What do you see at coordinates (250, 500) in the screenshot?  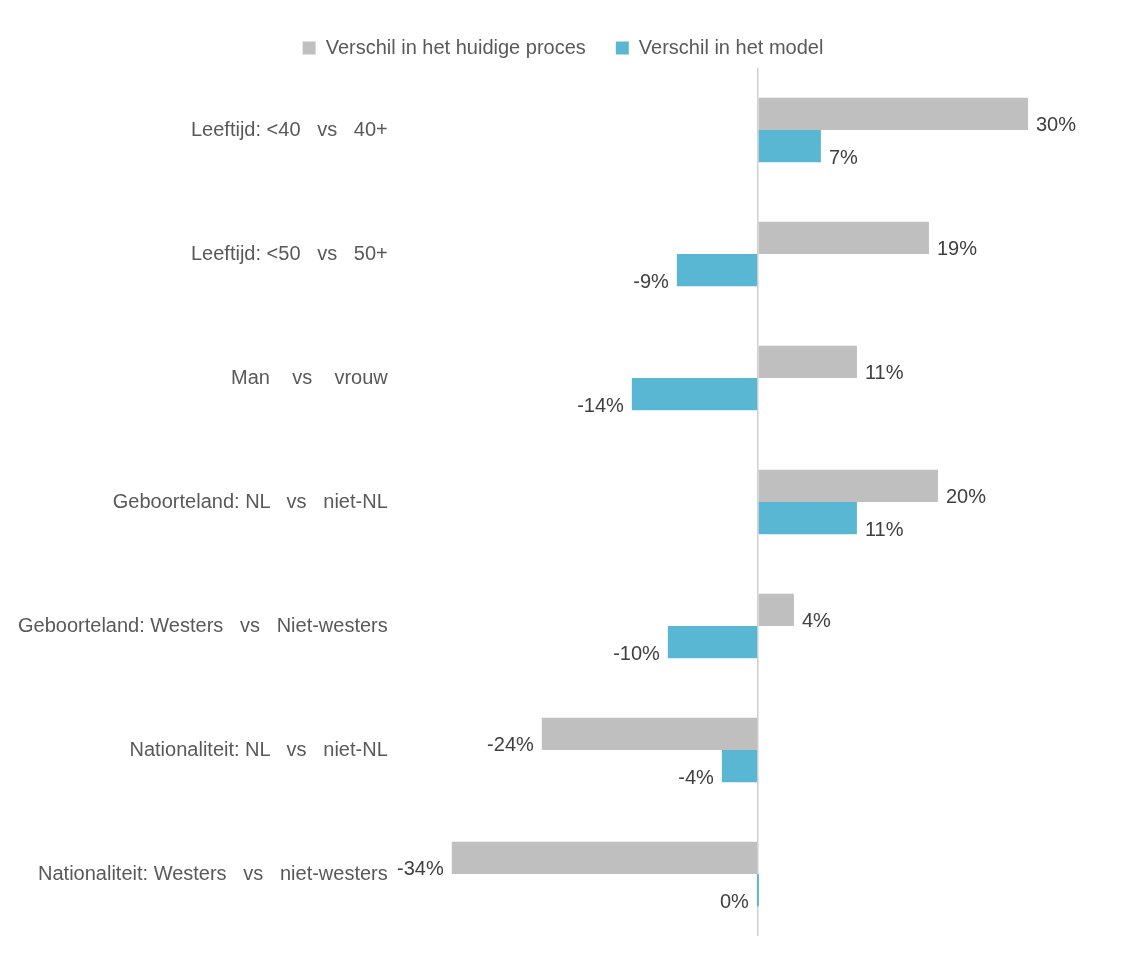 I see `y-tick-label: Geboorteland: NL vs niet-NL` at bounding box center [250, 500].